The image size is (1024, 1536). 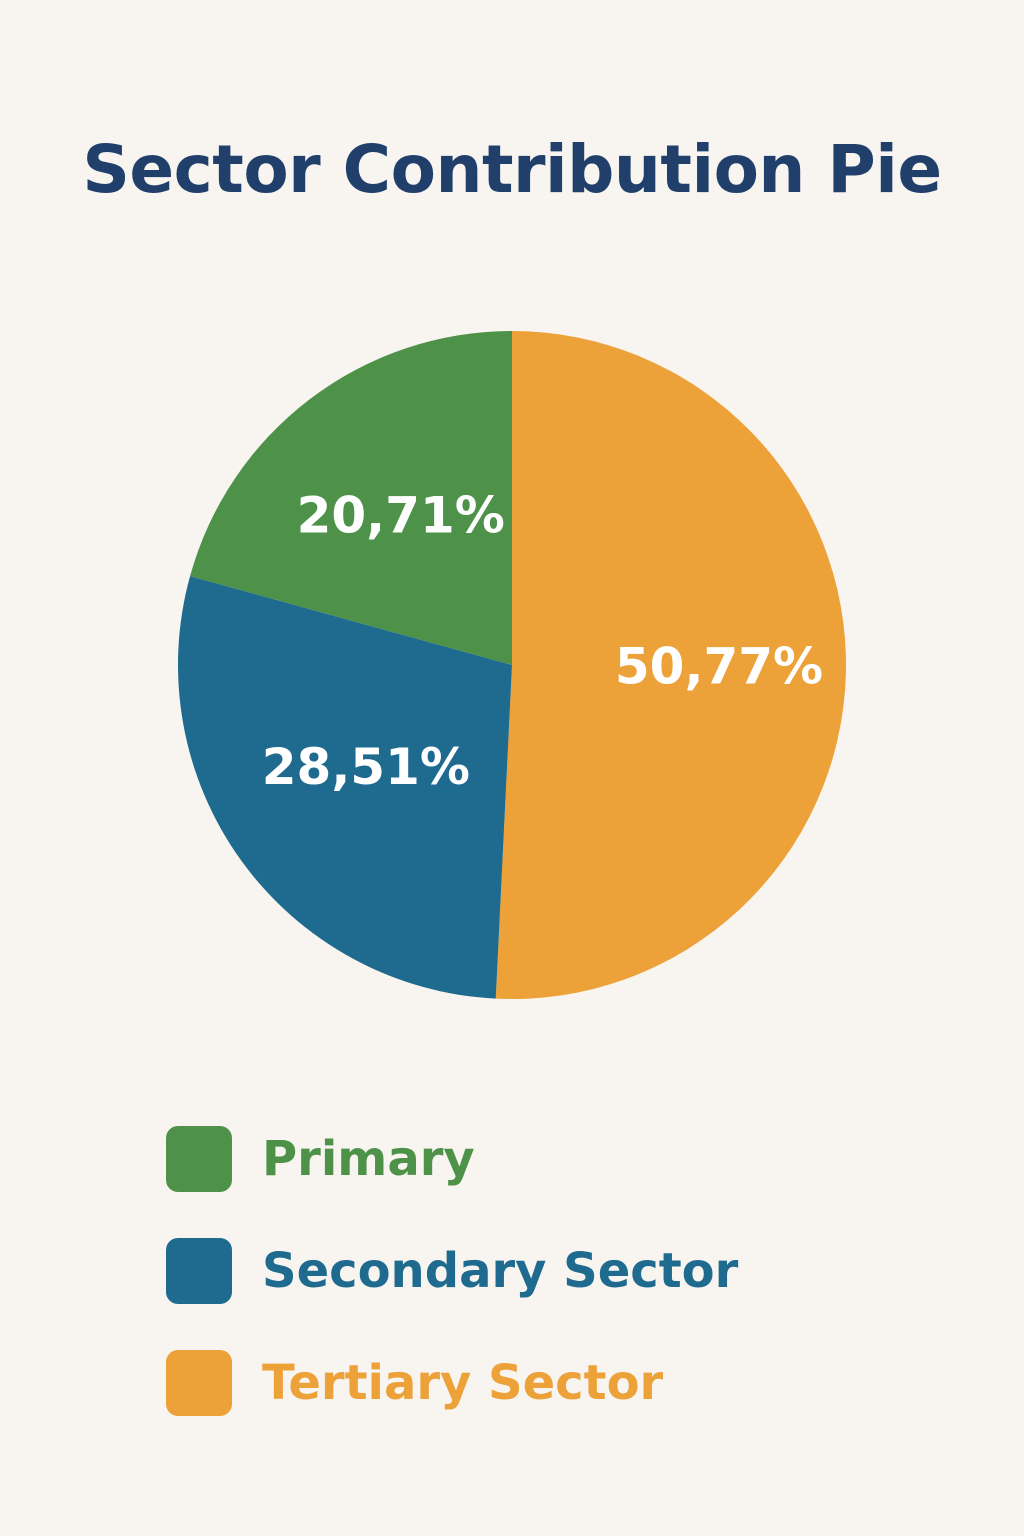 I want to click on pie-slice-tertiary-sector, so click(x=670, y=665).